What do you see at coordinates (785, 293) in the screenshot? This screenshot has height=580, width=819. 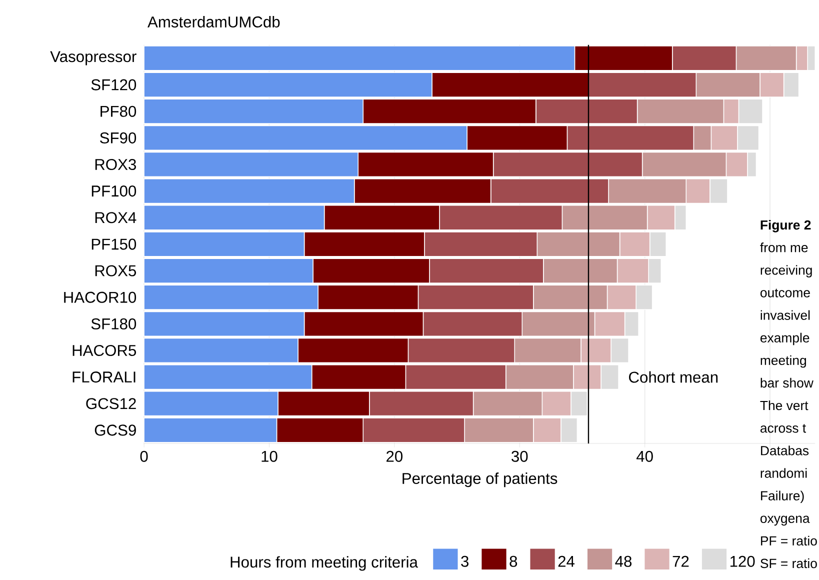 I see `annotation: outcome` at bounding box center [785, 293].